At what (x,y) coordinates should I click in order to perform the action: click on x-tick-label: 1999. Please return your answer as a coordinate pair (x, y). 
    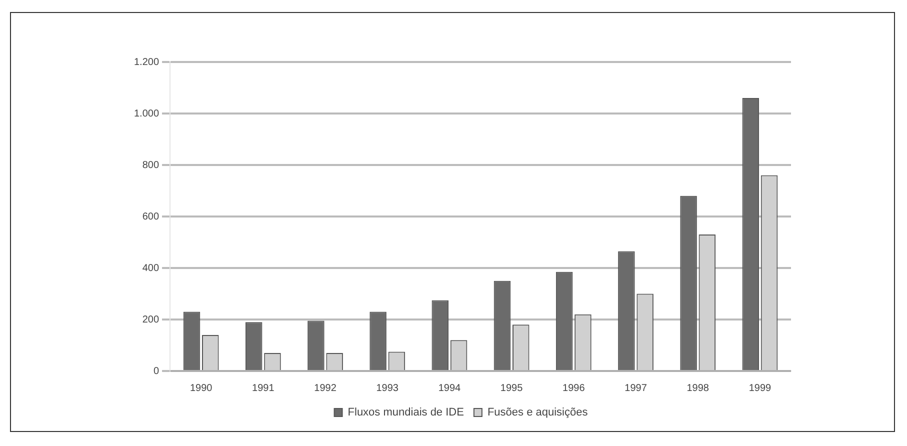
    Looking at the image, I should click on (760, 388).